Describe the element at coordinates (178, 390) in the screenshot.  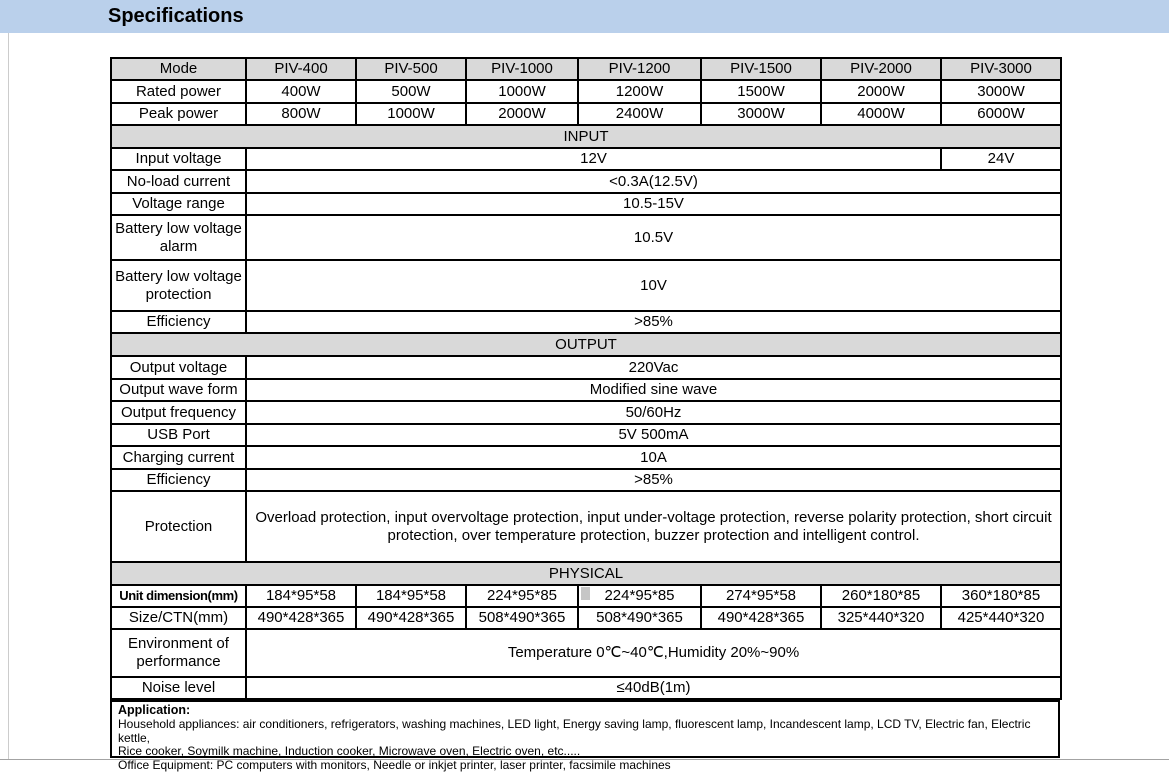
I see `row-label: Output wave form` at that location.